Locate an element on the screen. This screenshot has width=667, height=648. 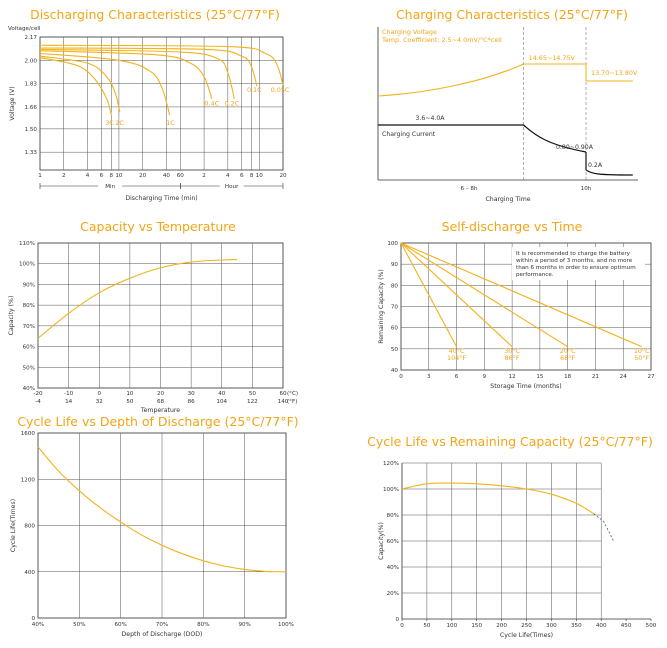
y-tick-label: 90 is located at coordinates (395, 265).